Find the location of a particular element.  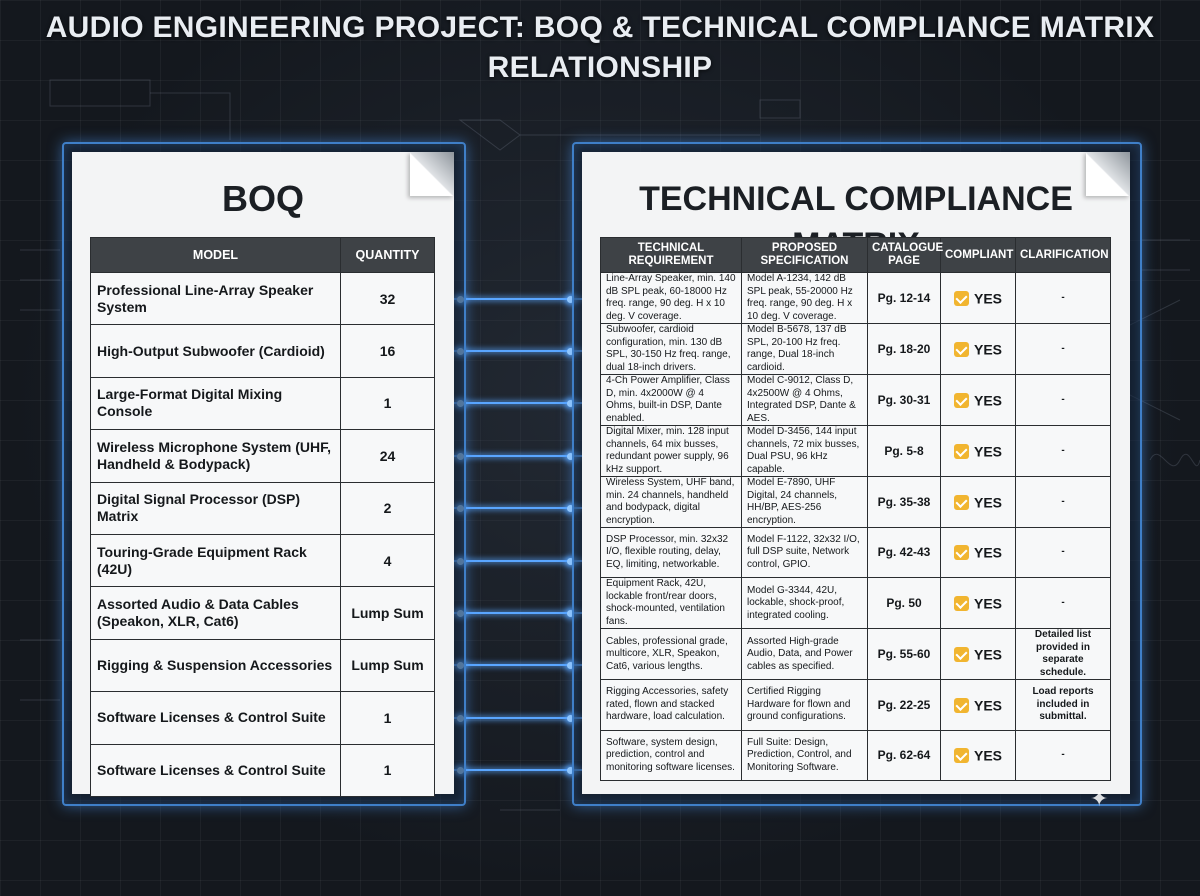

column-header-requirement: TECHNICAL REQUIREMENT is located at coordinates (671, 255).